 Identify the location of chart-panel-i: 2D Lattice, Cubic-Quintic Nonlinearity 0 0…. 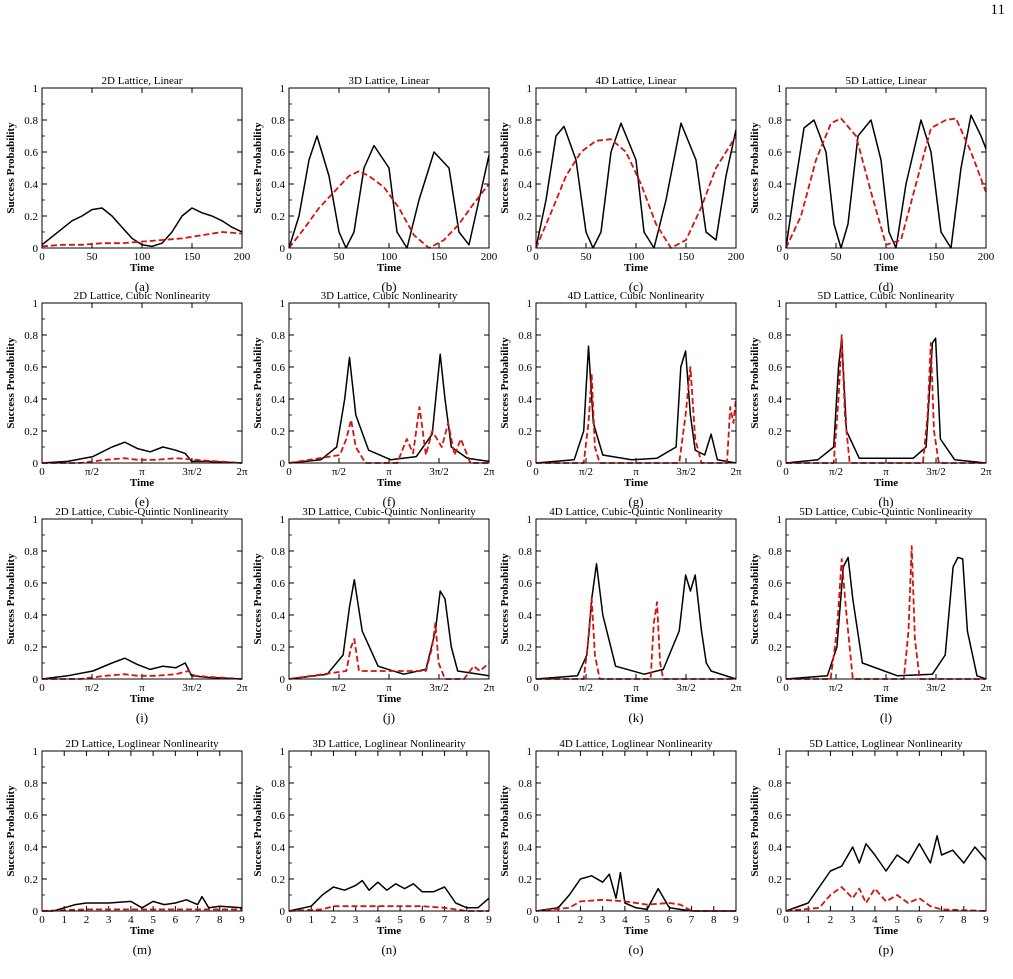
(126, 626).